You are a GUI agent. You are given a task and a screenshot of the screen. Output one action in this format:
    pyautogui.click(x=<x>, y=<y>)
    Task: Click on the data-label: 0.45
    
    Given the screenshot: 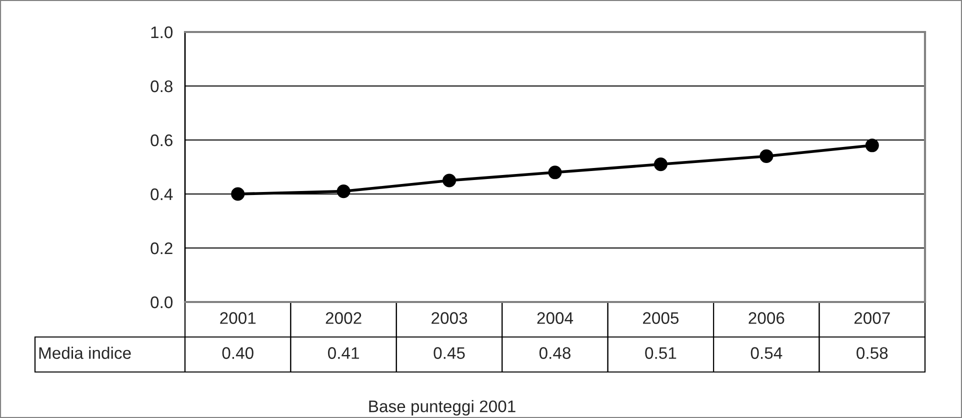 What is the action you would take?
    pyautogui.click(x=449, y=353)
    